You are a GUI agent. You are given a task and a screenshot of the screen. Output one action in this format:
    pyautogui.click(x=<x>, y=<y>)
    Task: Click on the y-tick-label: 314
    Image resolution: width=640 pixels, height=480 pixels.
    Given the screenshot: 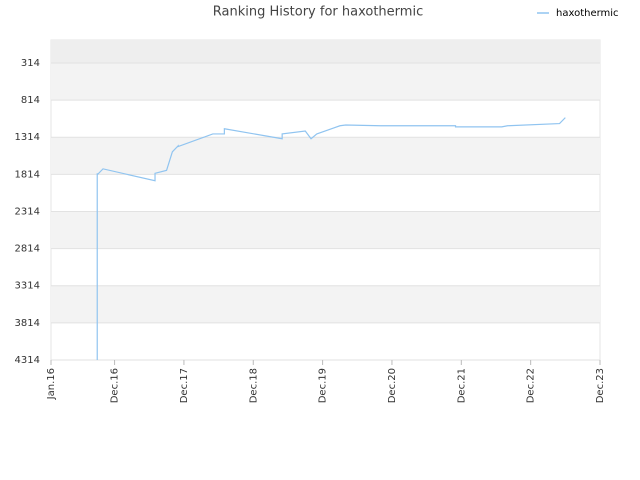 What is the action you would take?
    pyautogui.click(x=30, y=63)
    